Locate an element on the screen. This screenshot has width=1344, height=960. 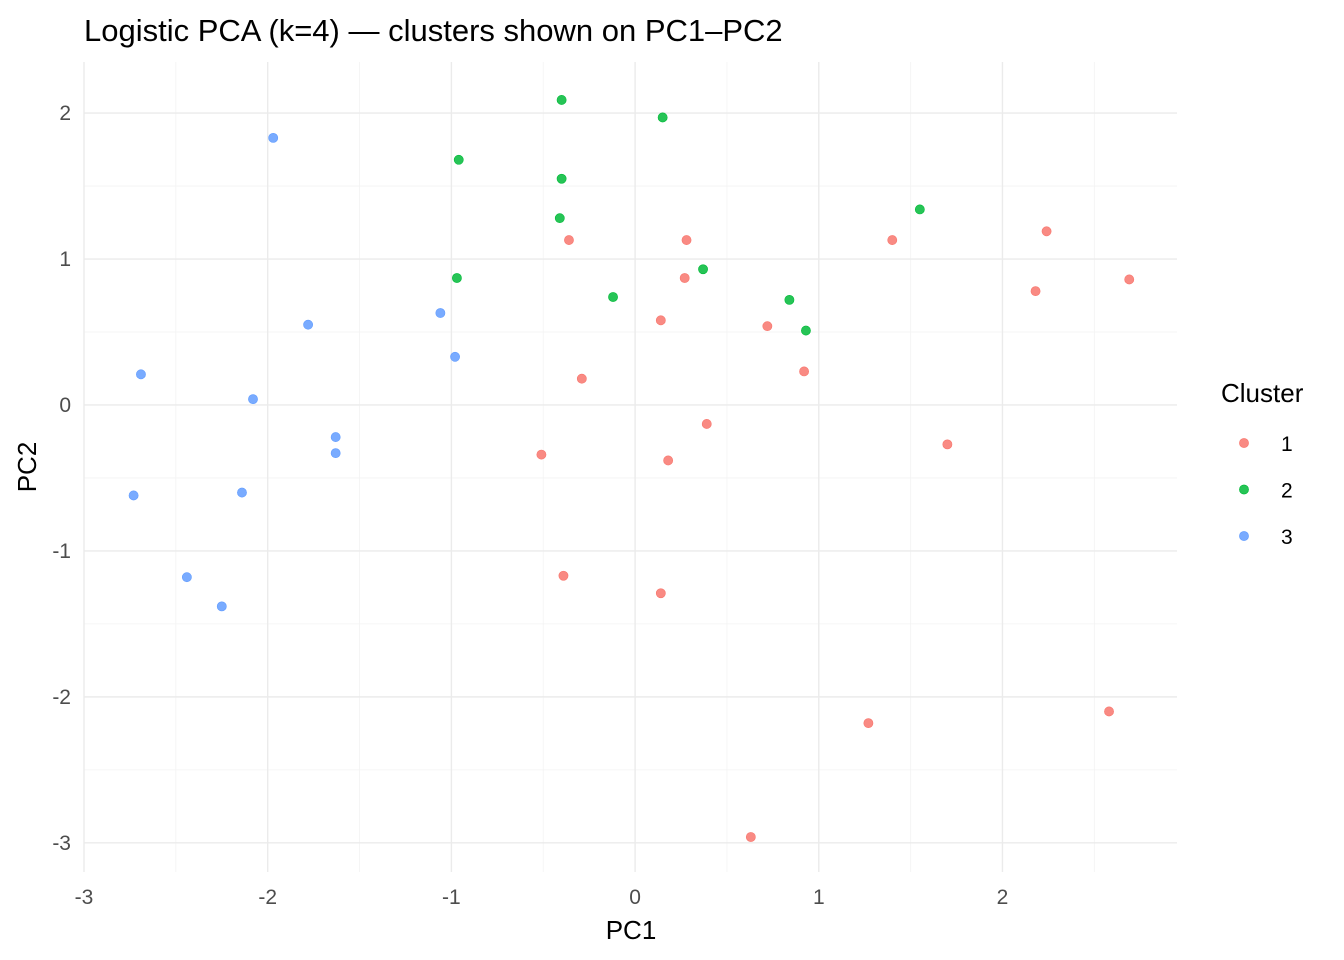
legend-label-3: 3 is located at coordinates (1287, 537).